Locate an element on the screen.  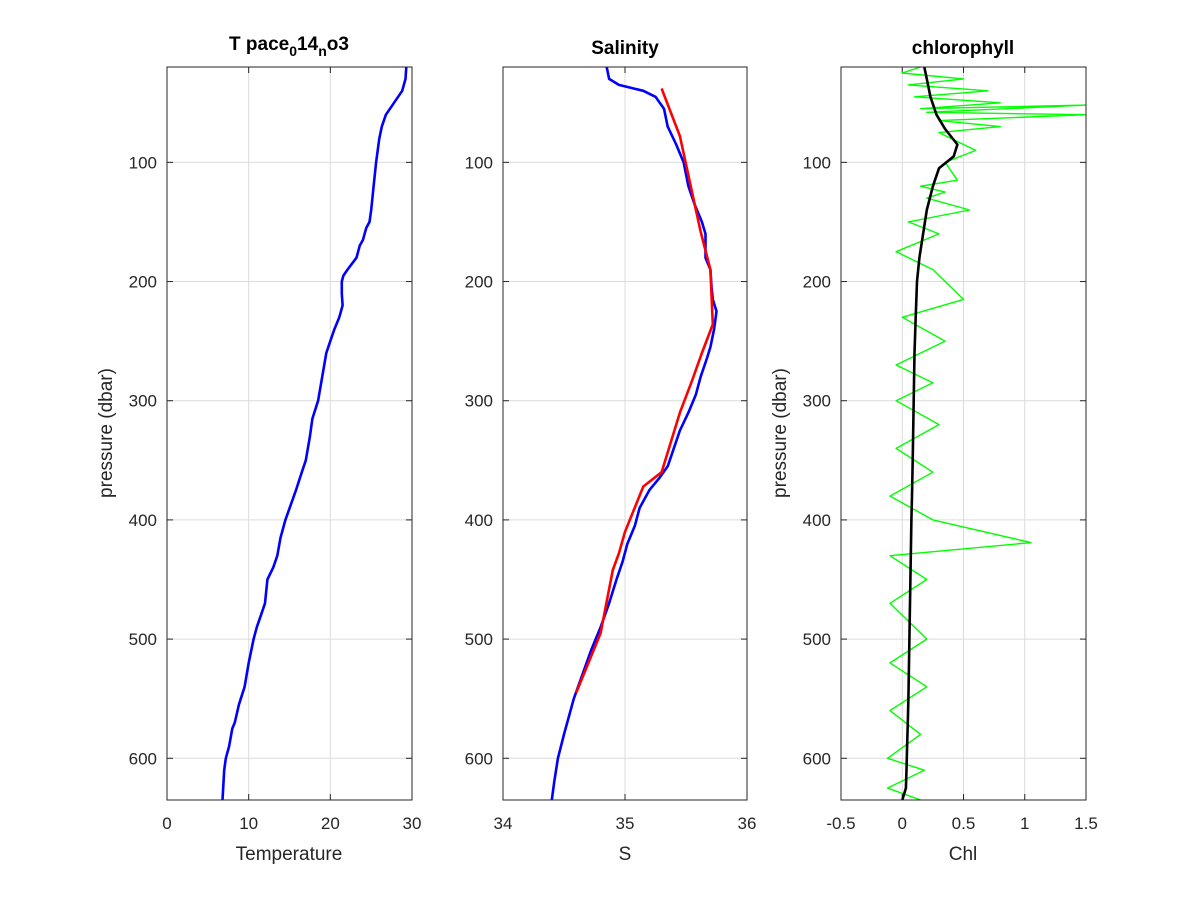
salinity-y-tick-label: 400 is located at coordinates (479, 520).